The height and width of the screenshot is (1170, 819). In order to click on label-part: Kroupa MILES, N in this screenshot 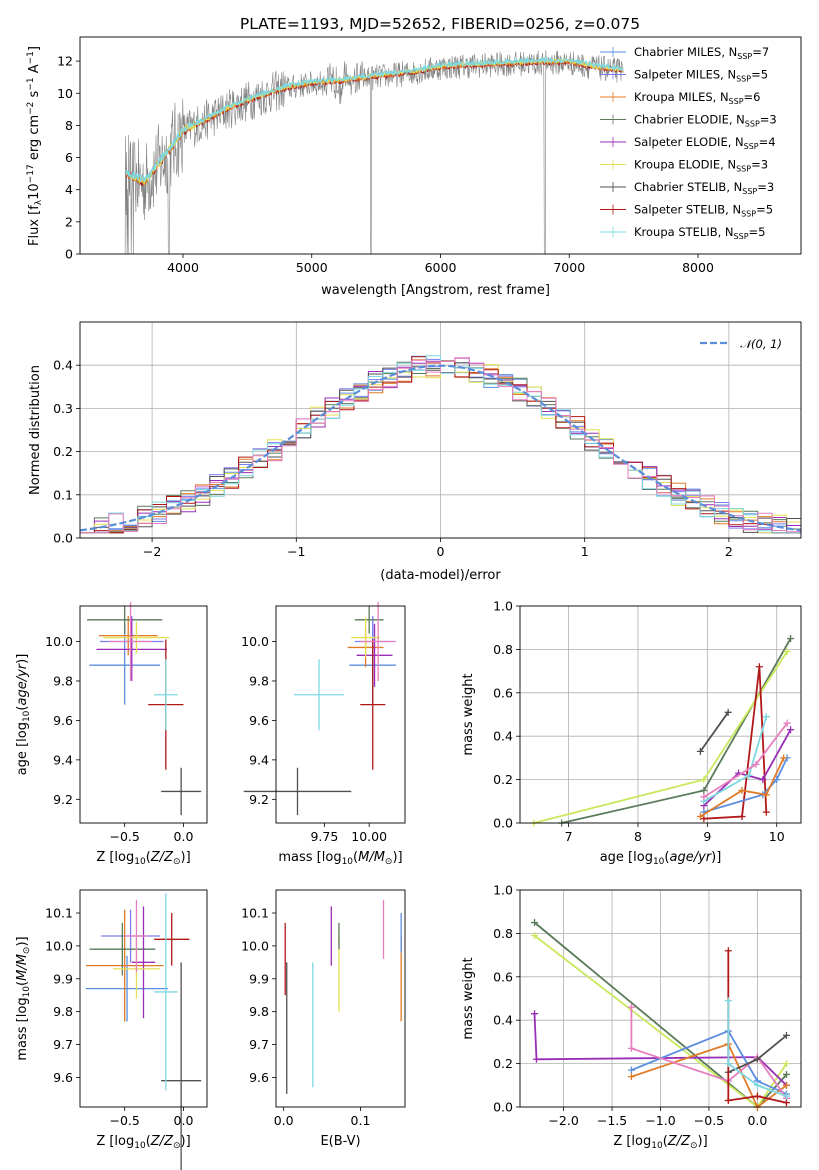, I will do `click(681, 97)`.